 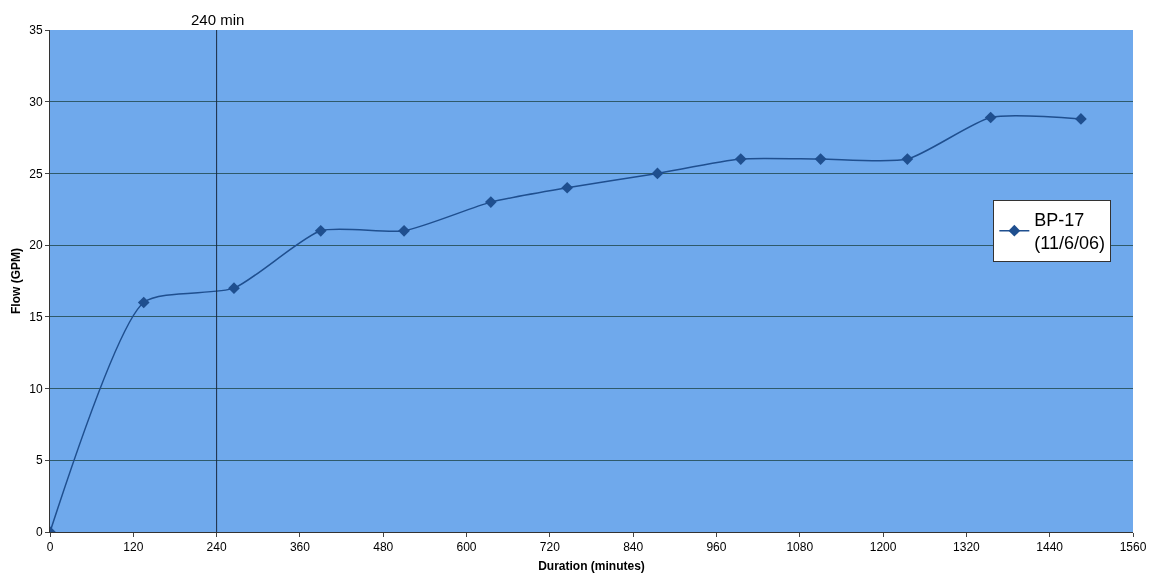 I want to click on y-tick-label: 0, so click(x=39, y=532).